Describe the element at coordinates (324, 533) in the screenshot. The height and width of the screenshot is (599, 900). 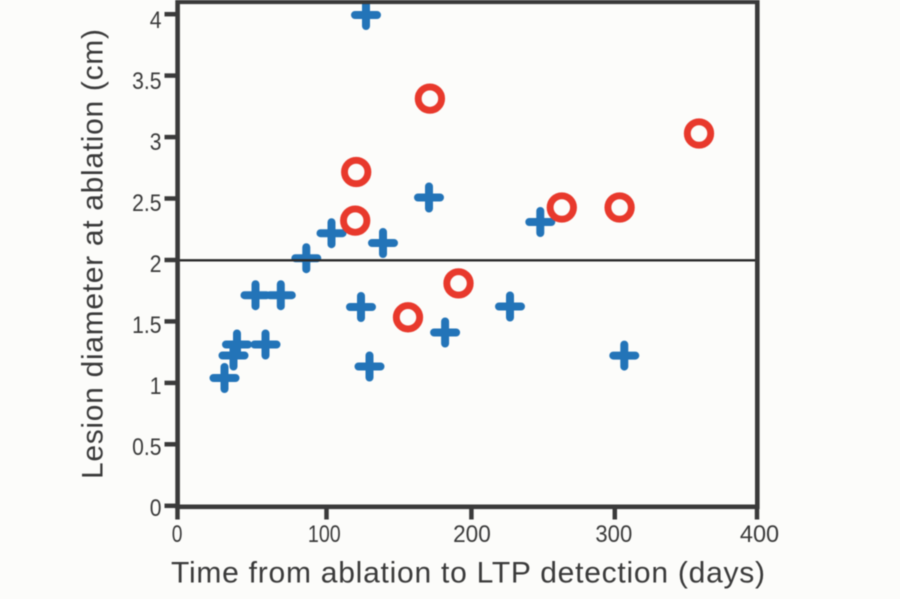
I see `svg-text: 100` at that location.